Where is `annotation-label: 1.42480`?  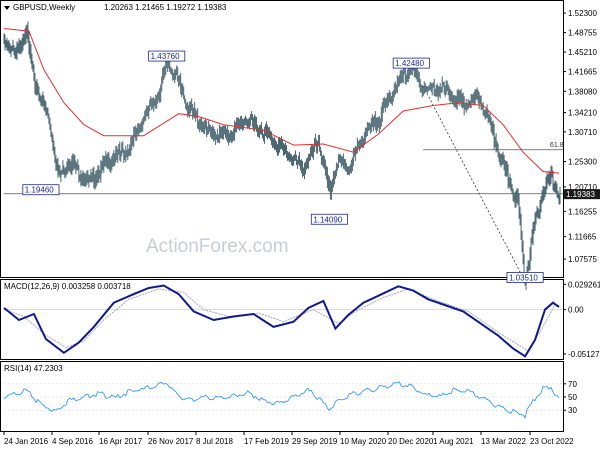 annotation-label: 1.42480 is located at coordinates (409, 63).